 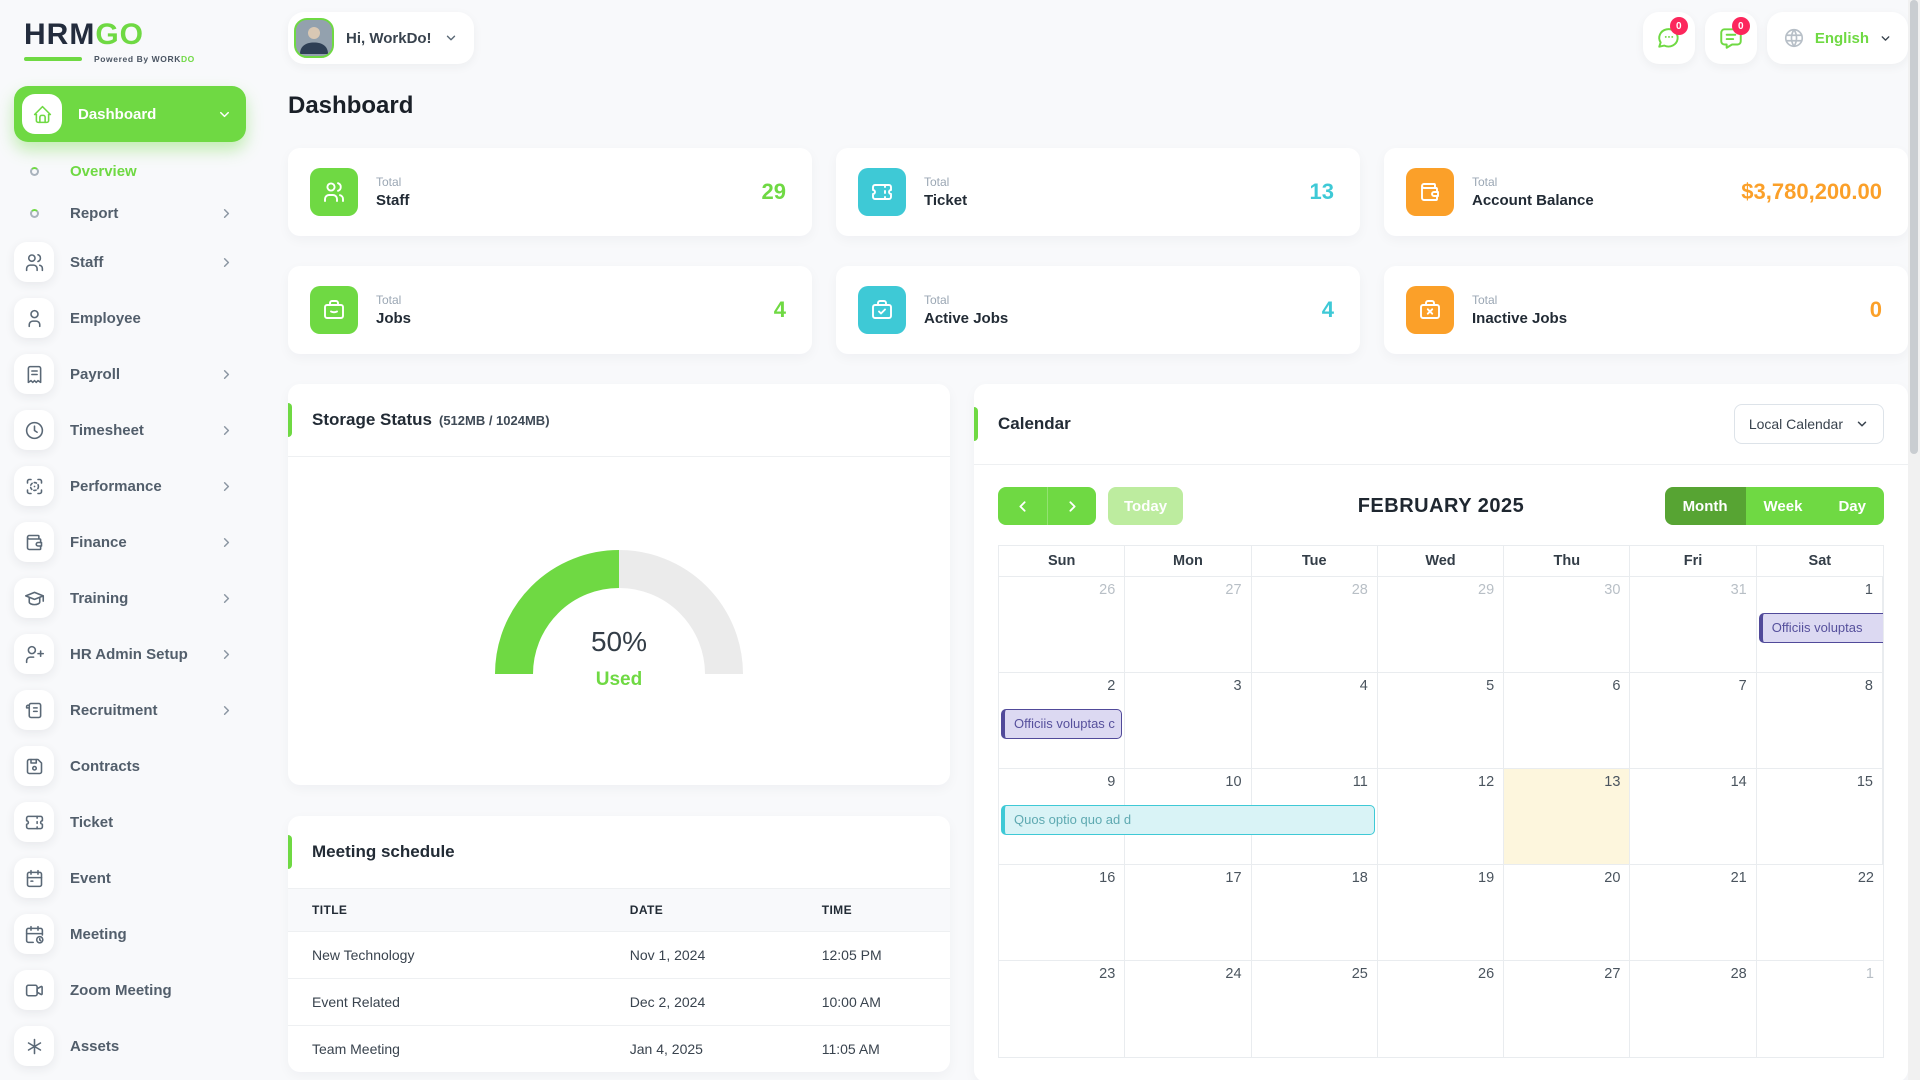 I want to click on sidebar-item-ticket: Ticket, so click(x=130, y=822).